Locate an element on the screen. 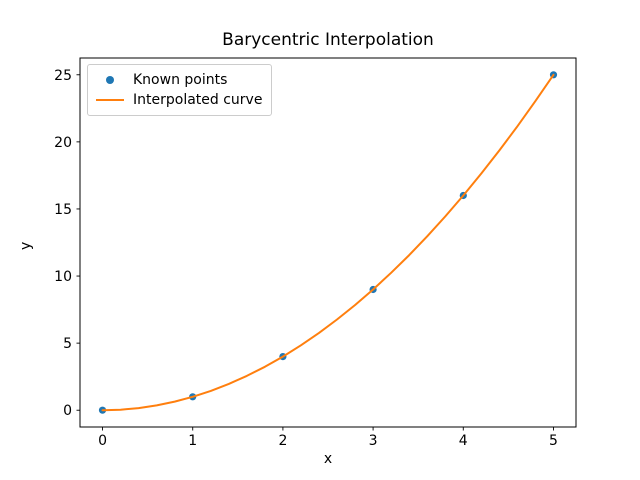 The image size is (640, 480). legend-item-known-points: Known points is located at coordinates (178, 80).